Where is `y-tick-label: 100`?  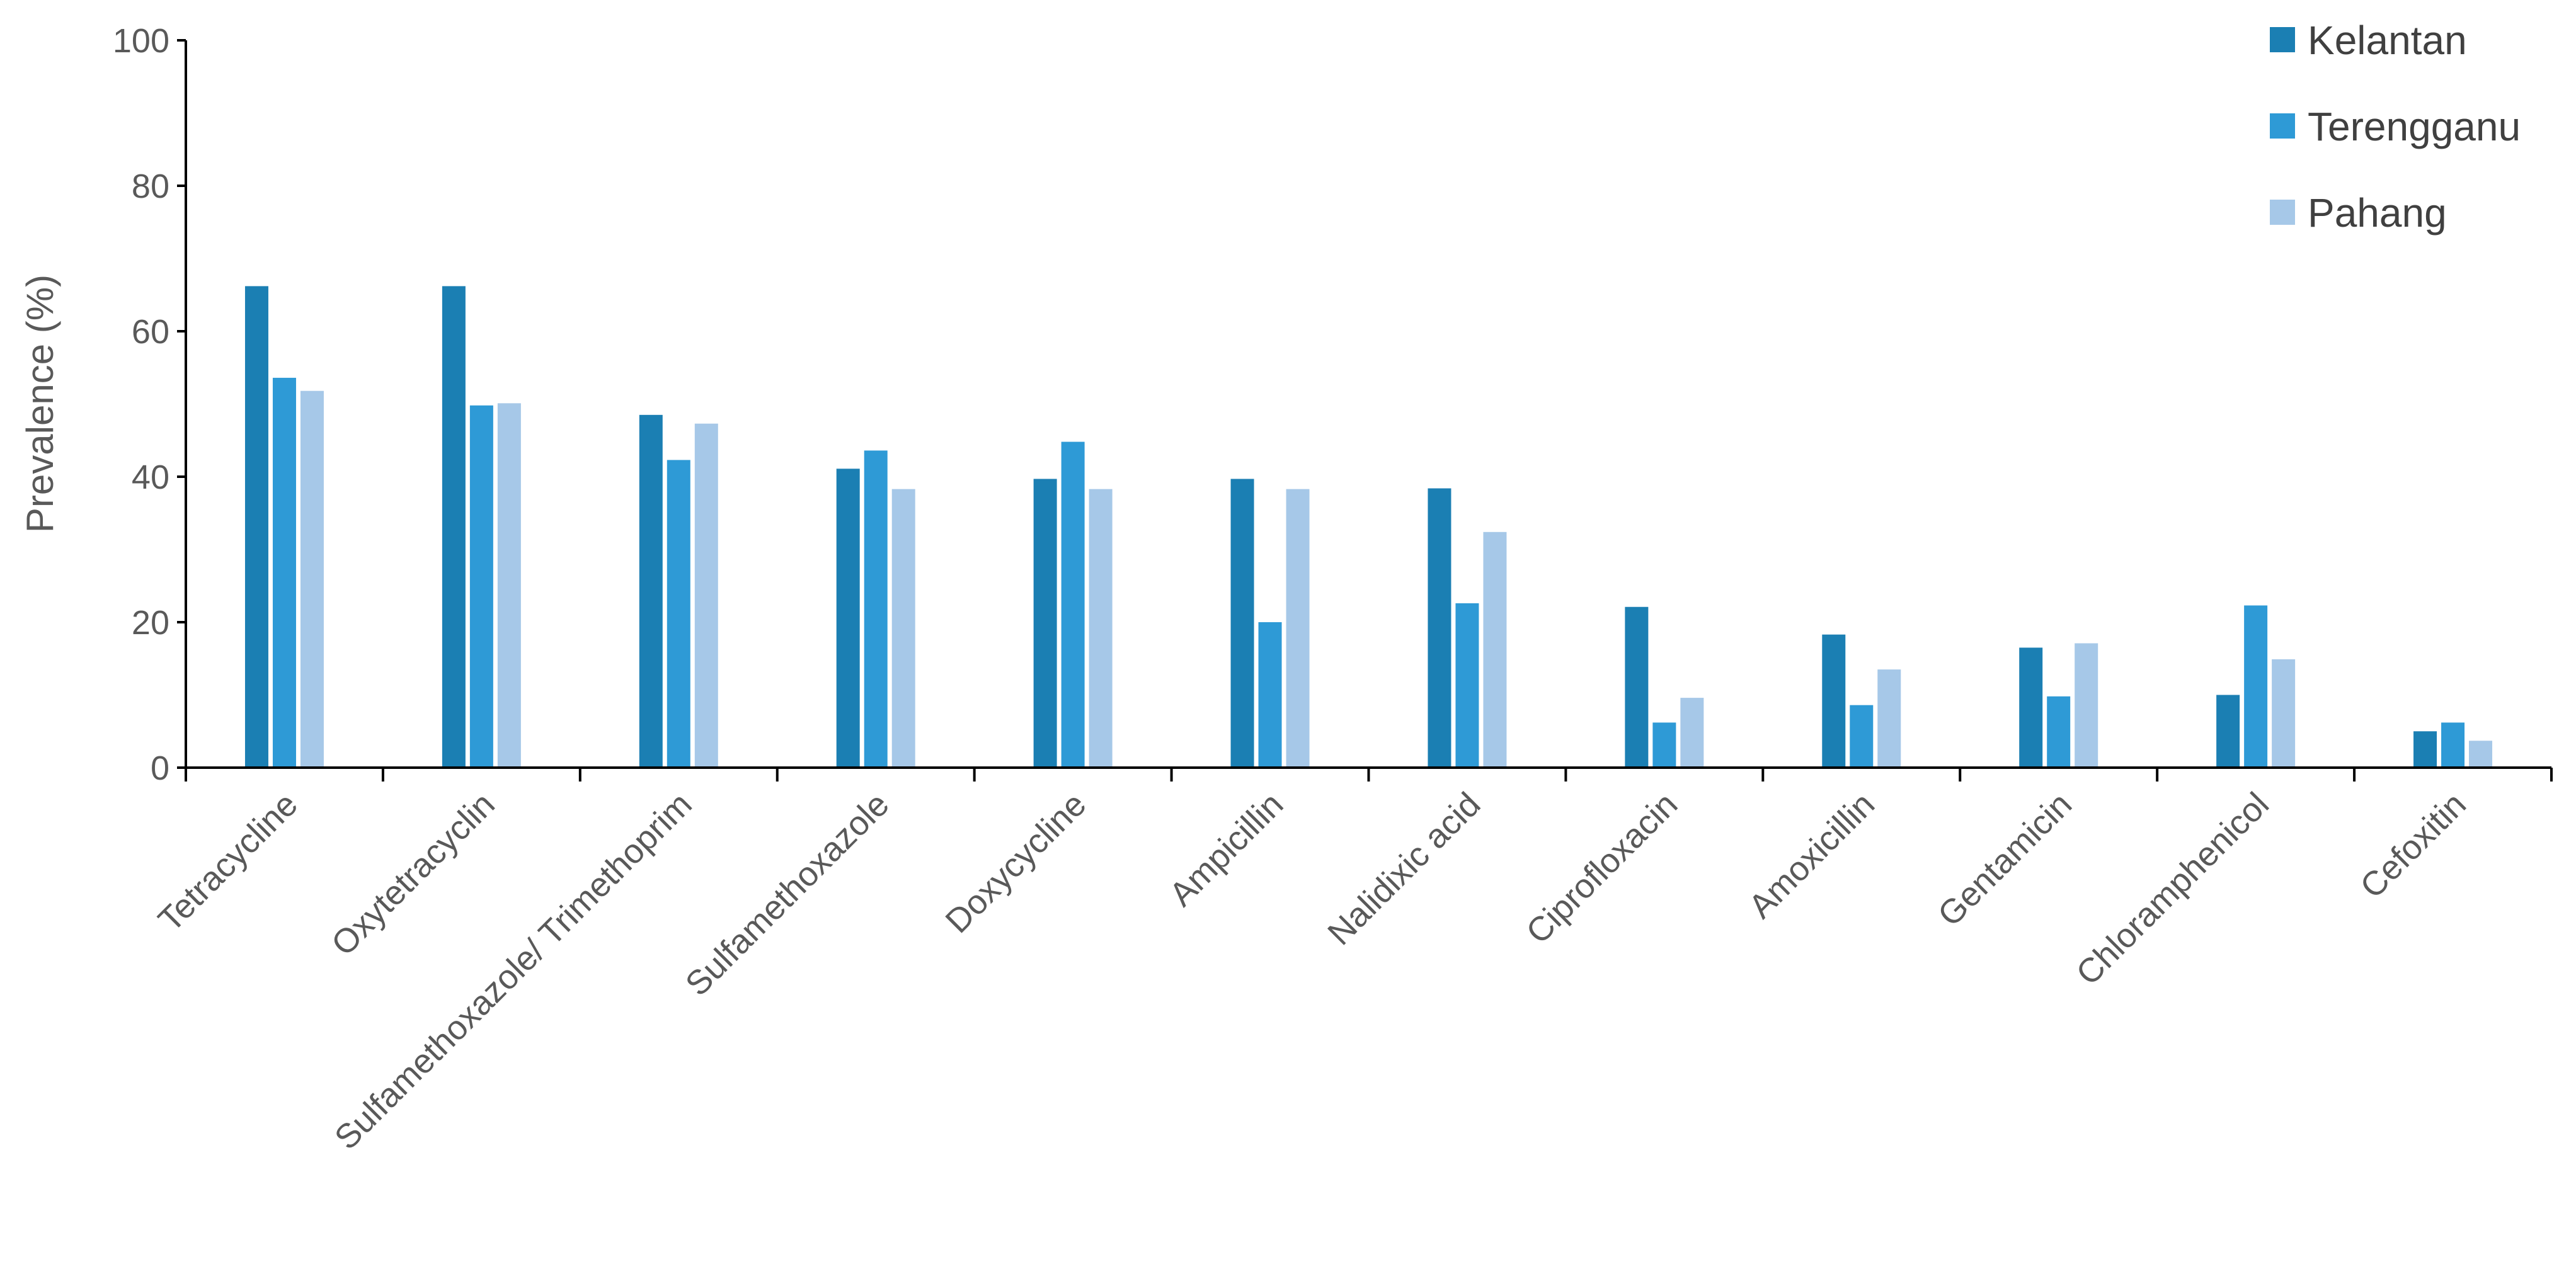 y-tick-label: 100 is located at coordinates (141, 41).